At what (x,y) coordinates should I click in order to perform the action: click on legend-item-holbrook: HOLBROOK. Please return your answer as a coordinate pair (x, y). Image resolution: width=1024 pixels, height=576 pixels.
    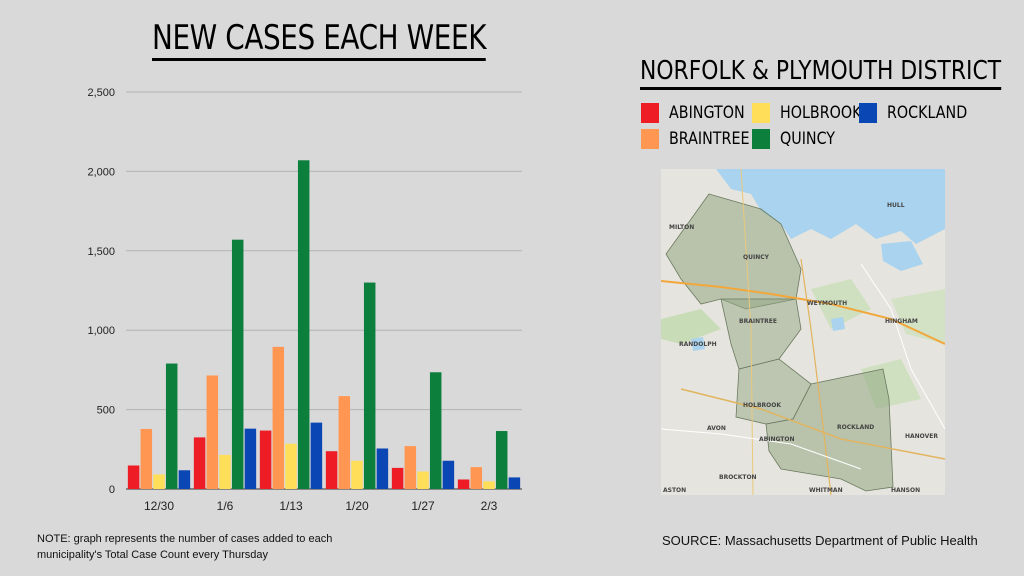
    Looking at the image, I should click on (814, 113).